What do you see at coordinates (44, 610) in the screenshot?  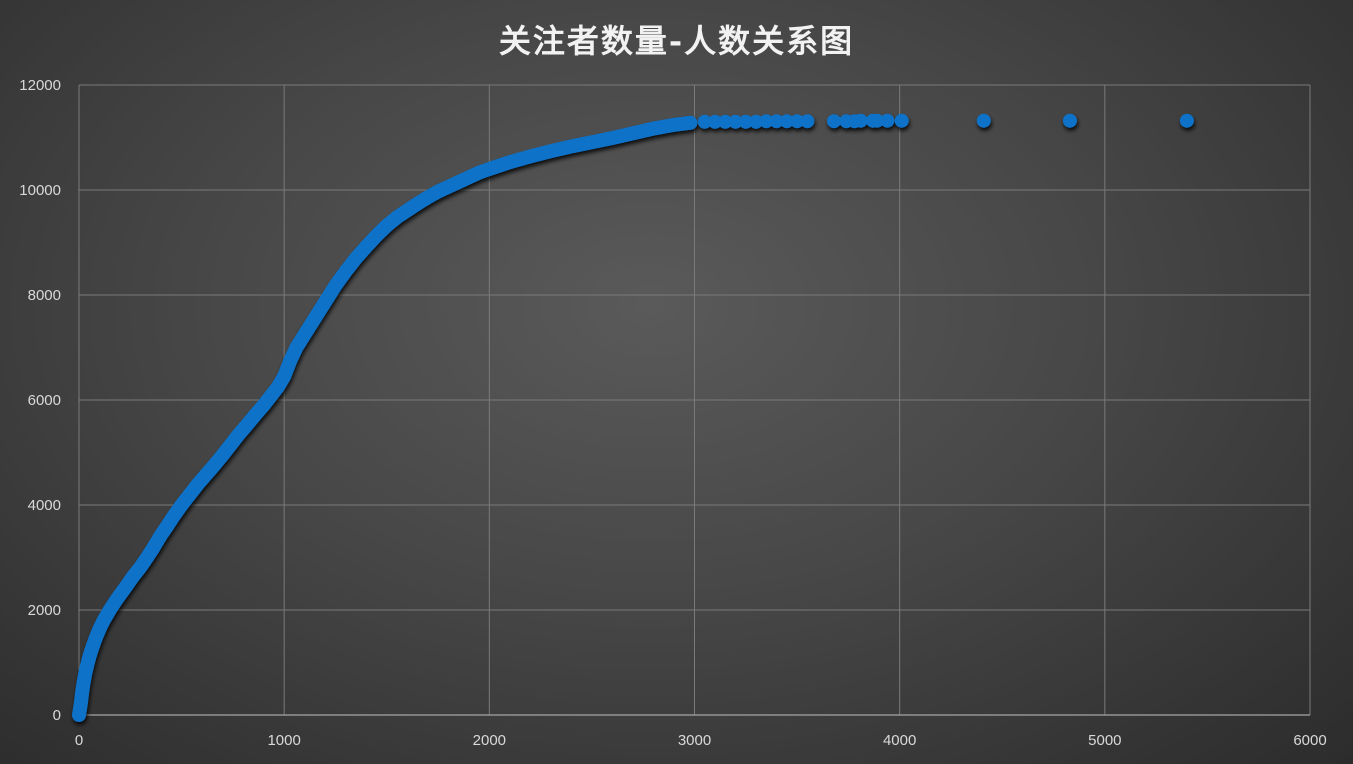 I see `y-tick-label: 2000` at bounding box center [44, 610].